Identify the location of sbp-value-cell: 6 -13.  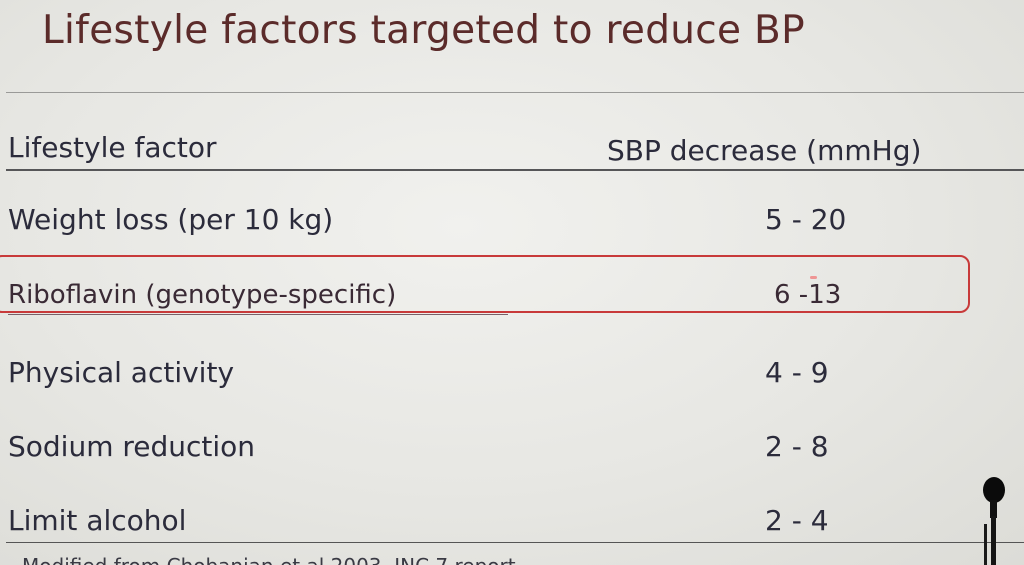
(808, 295).